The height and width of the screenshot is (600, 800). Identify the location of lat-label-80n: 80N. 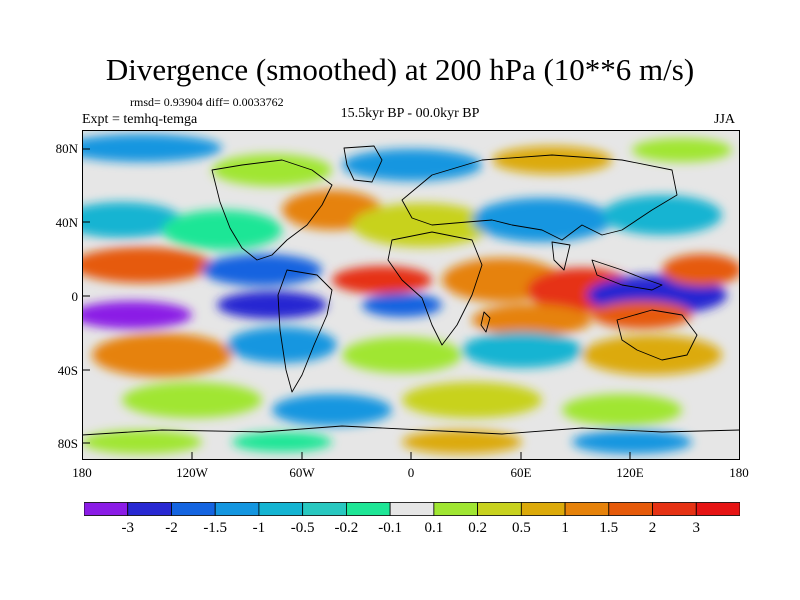
(66, 148).